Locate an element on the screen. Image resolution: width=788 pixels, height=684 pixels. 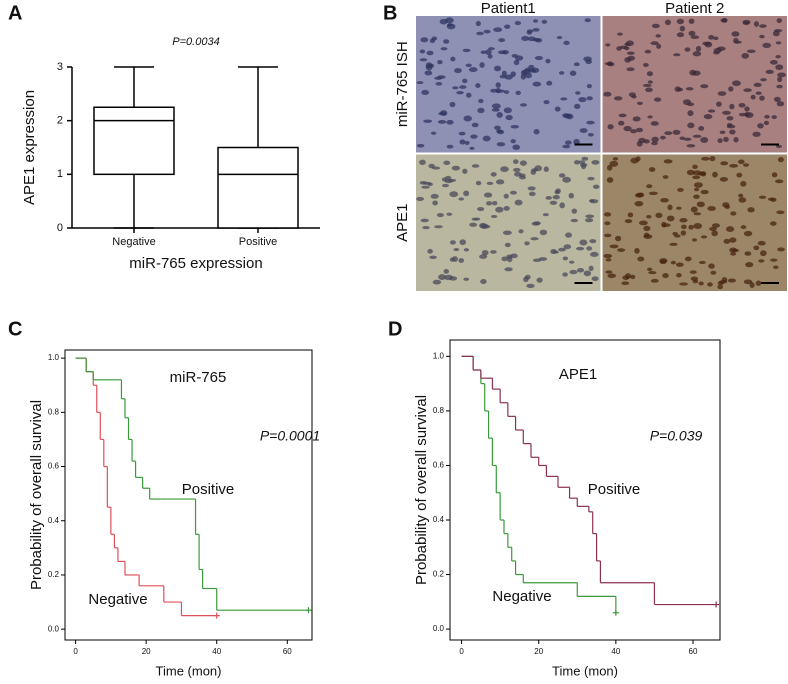
x-tick-label: 60 is located at coordinates (287, 651).